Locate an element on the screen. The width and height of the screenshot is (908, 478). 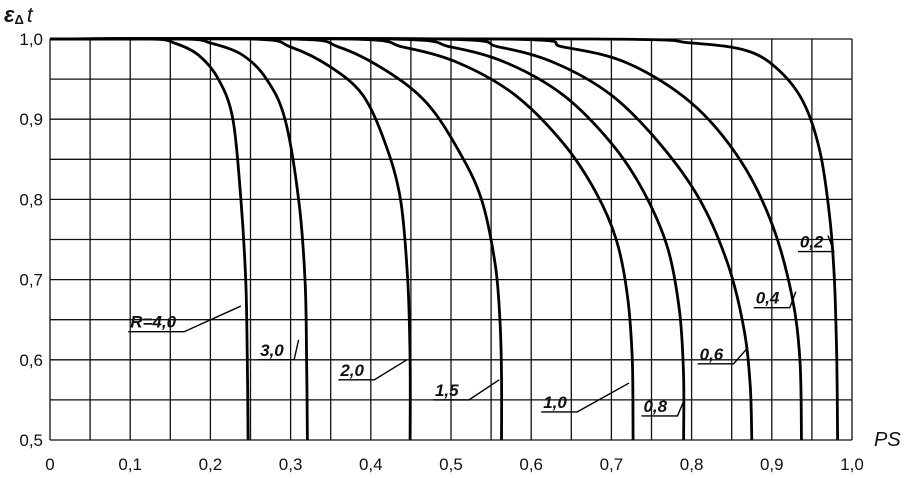
curve-label: 0,6 is located at coordinates (712, 354).